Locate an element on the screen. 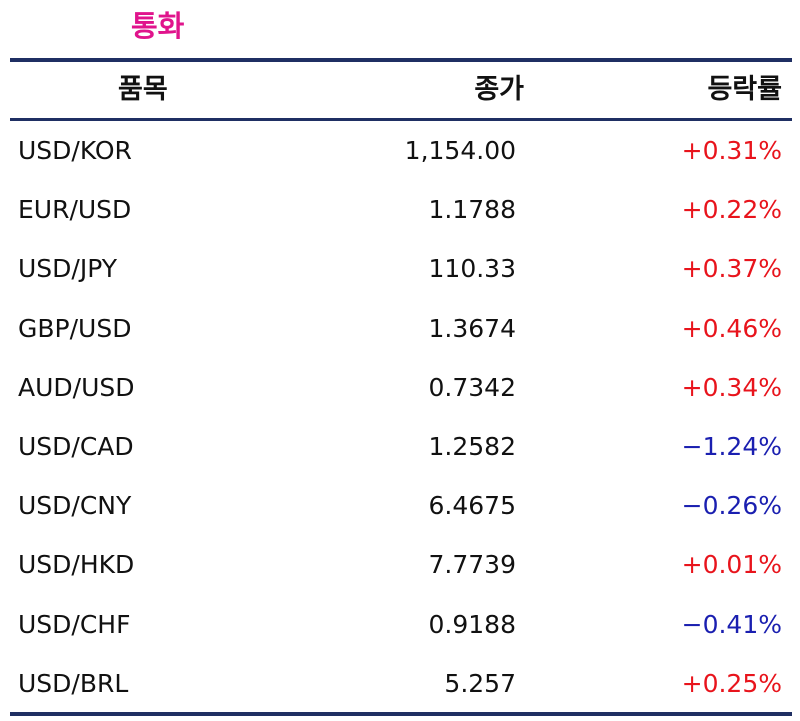 This screenshot has height=721, width=800. header-item: 품목 is located at coordinates (143, 89).